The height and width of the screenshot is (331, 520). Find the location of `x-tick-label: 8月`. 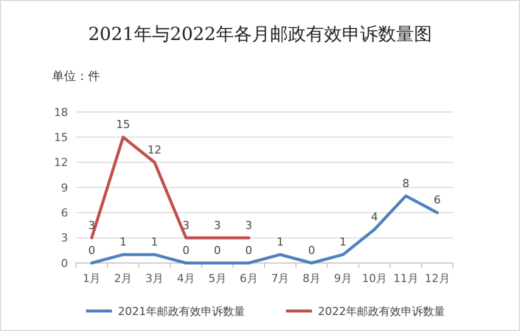

x-tick-label: 8月 is located at coordinates (311, 278).